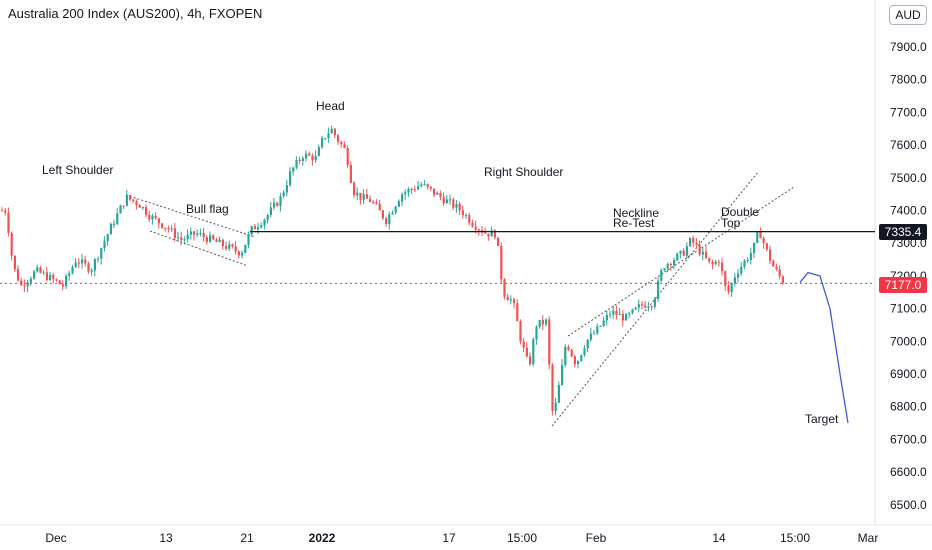 The image size is (932, 550). What do you see at coordinates (634, 223) in the screenshot?
I see `chart-annotation: Re-Test` at bounding box center [634, 223].